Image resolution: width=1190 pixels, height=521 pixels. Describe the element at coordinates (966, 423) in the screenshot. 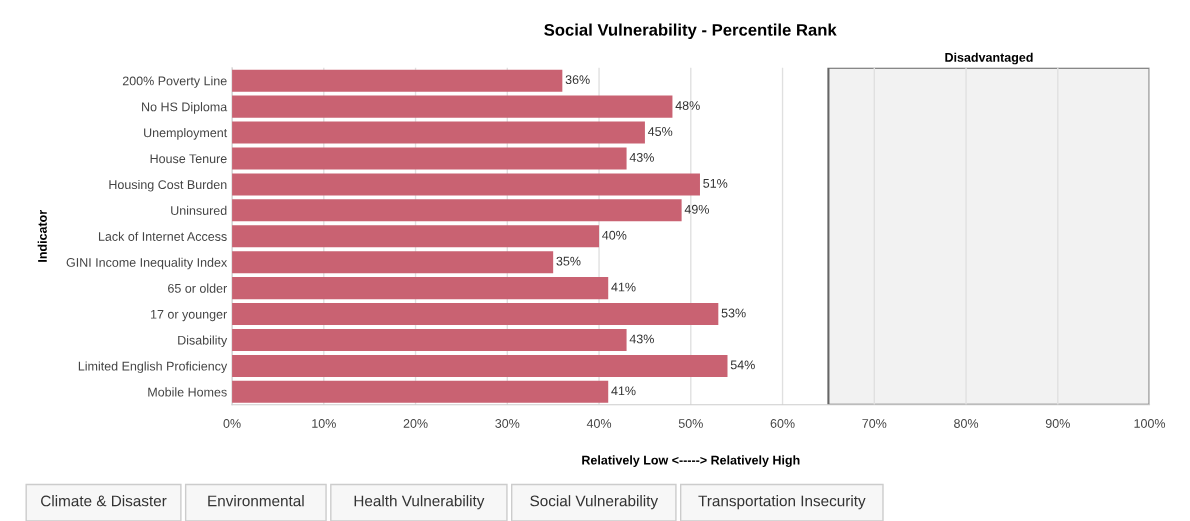

I see `x-tick-label: 80%` at that location.